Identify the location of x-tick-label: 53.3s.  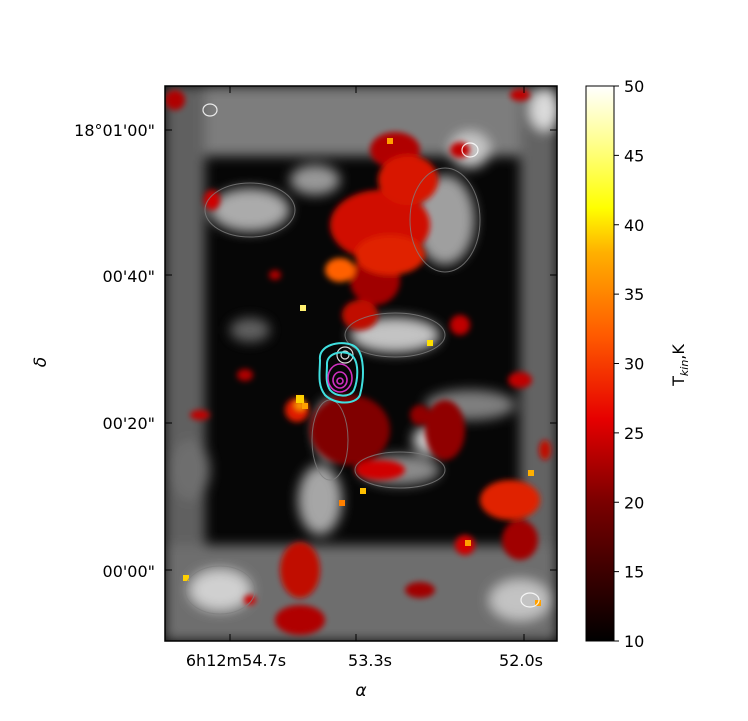
(370, 660).